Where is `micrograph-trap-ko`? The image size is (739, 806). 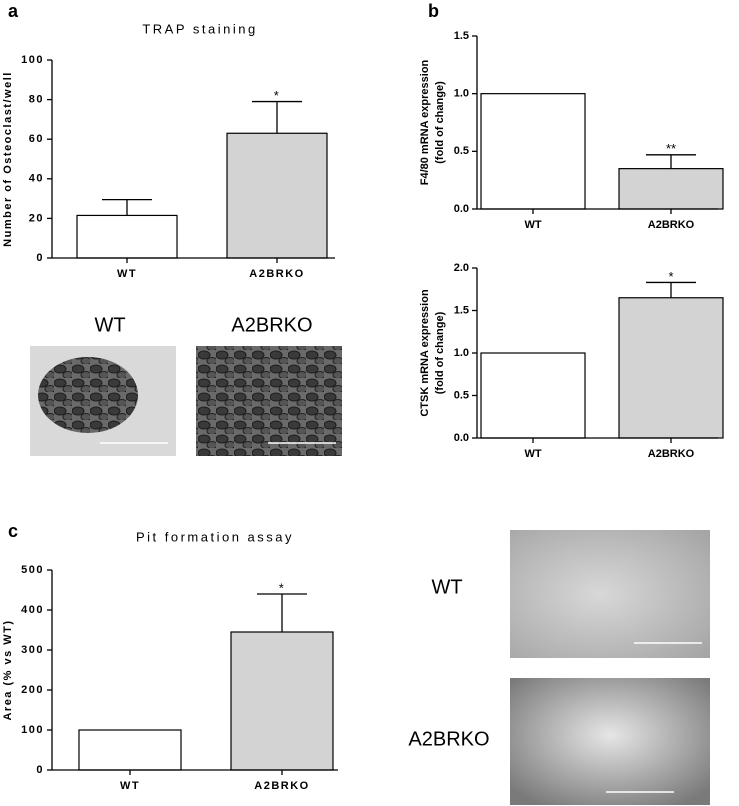 micrograph-trap-ko is located at coordinates (269, 401).